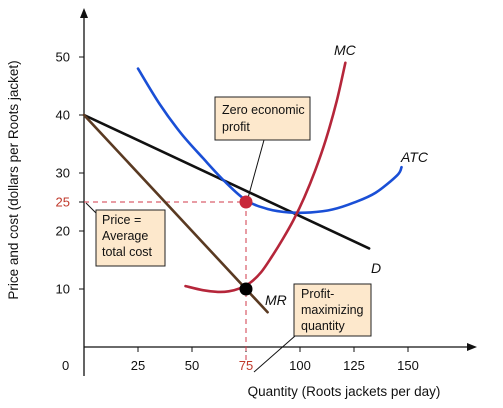 The image size is (503, 408). I want to click on highlight-points, so click(246, 245).